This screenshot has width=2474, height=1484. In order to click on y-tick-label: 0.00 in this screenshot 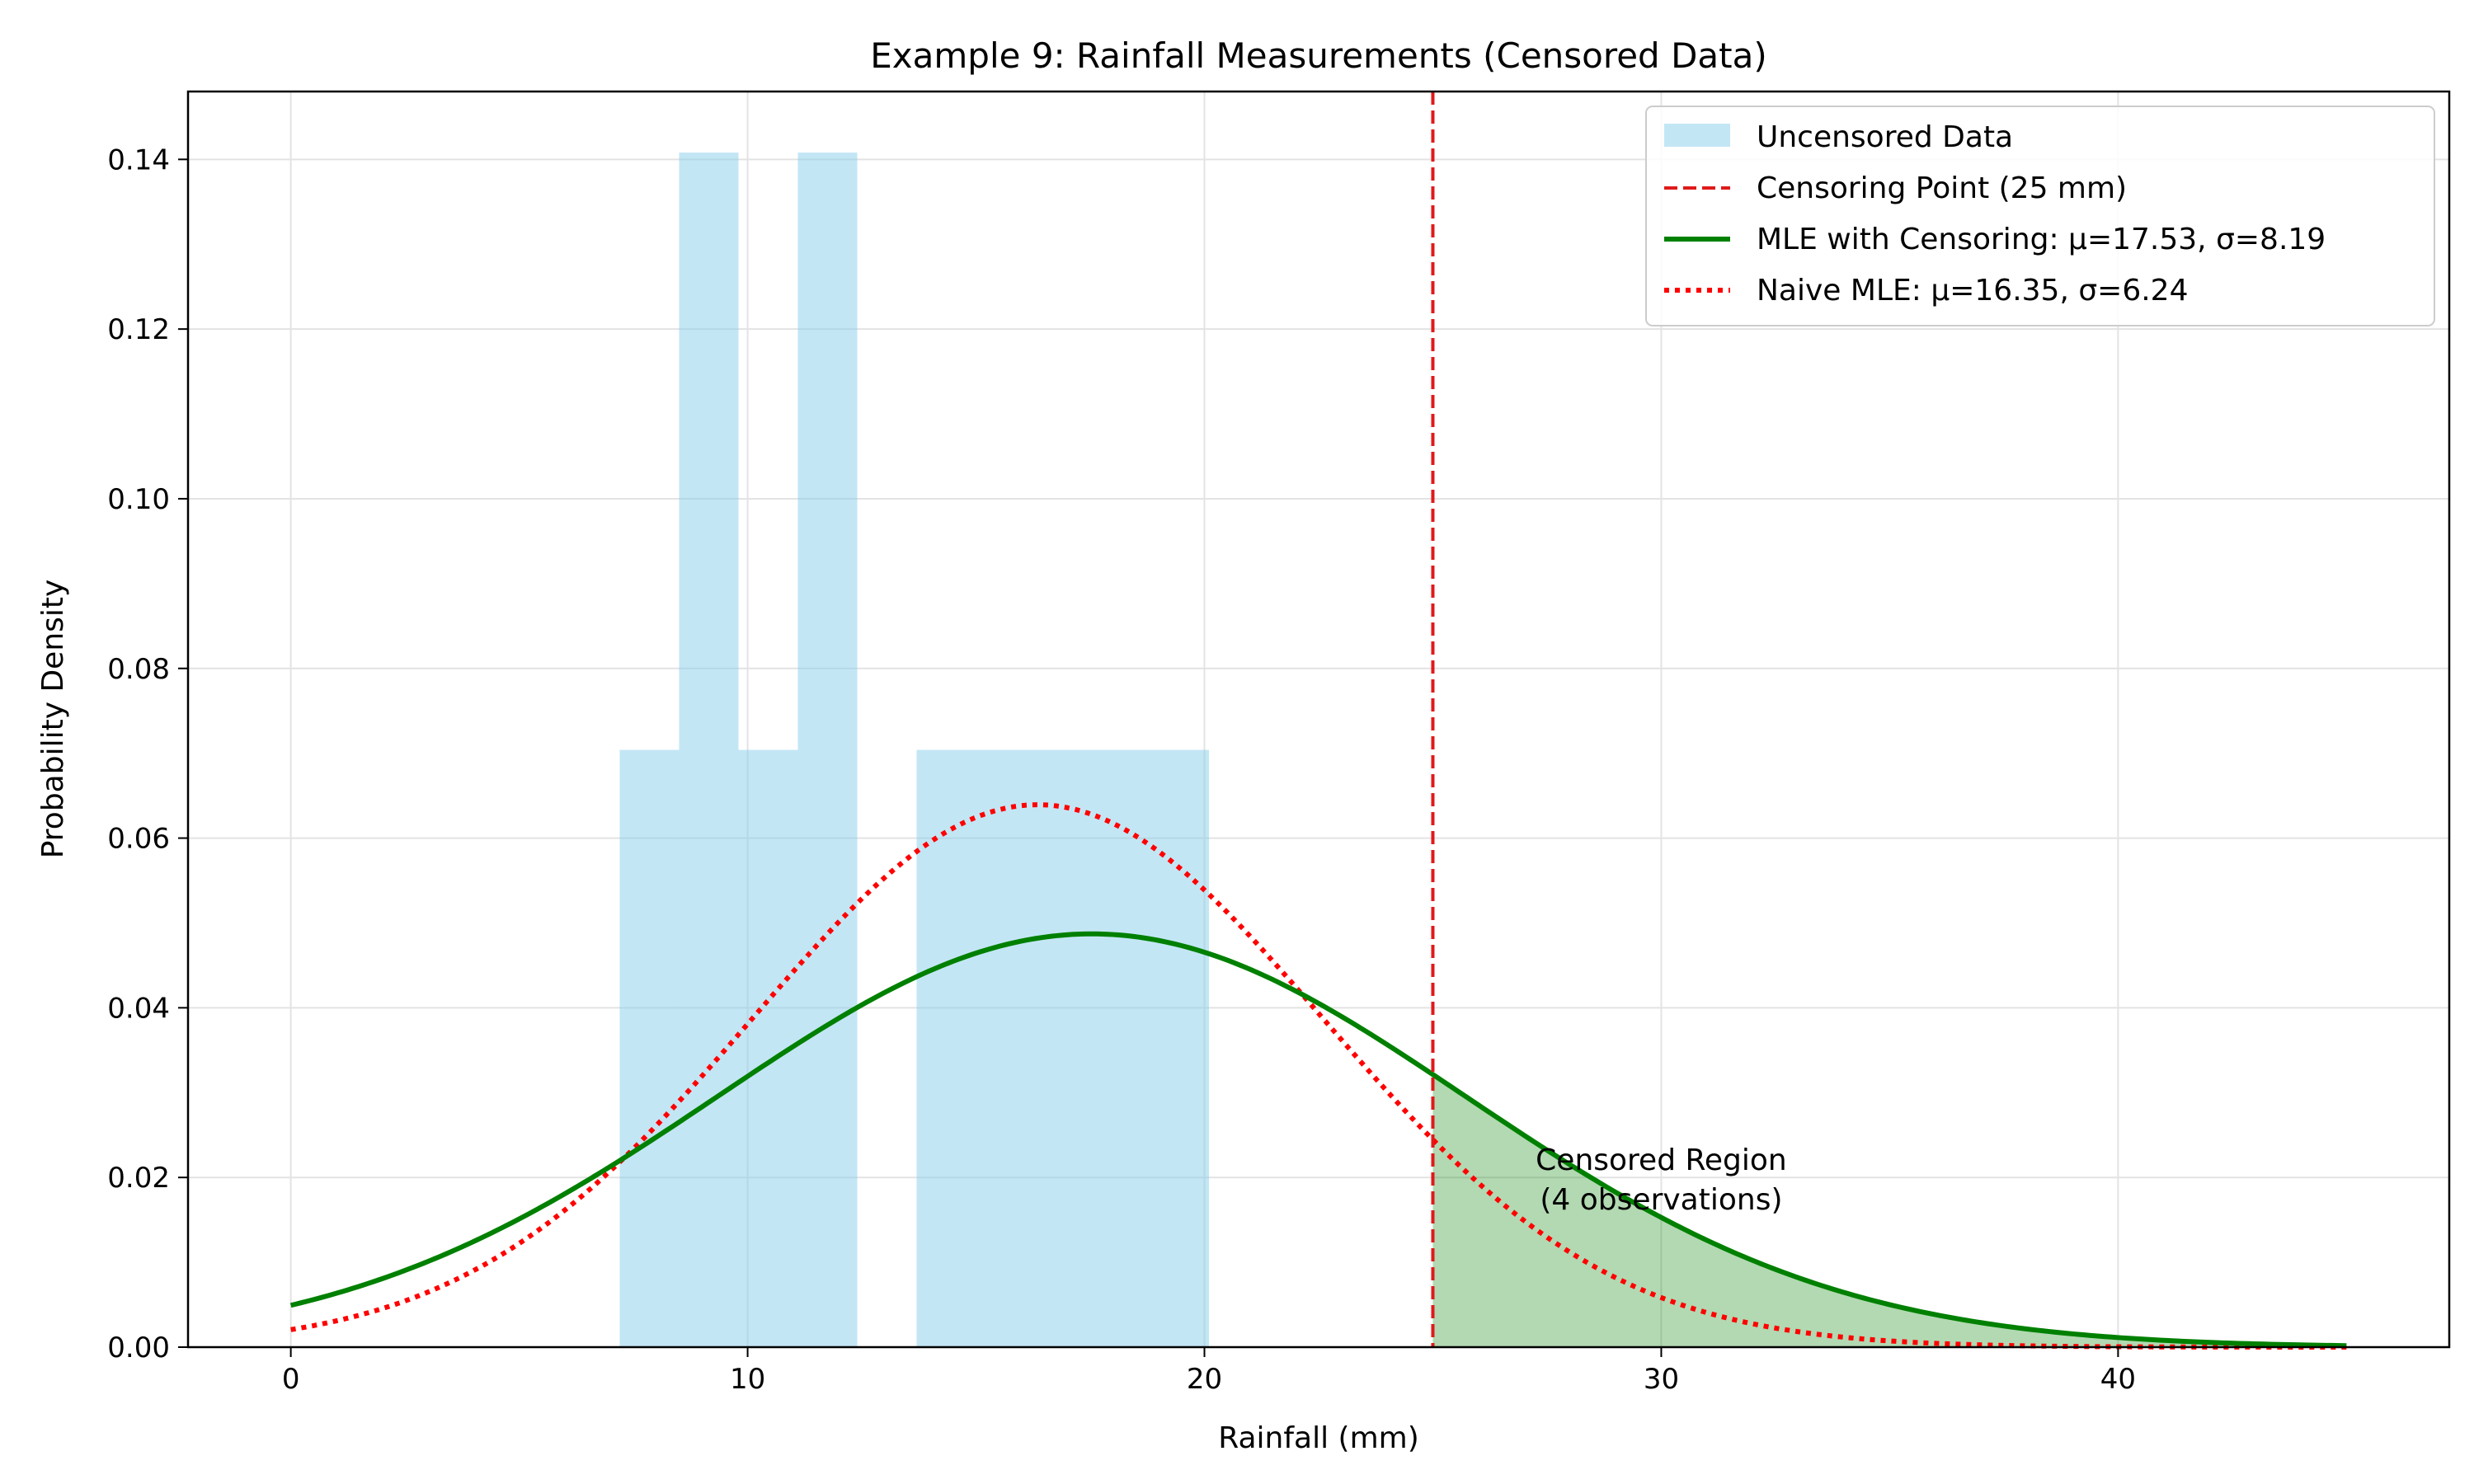, I will do `click(138, 1347)`.